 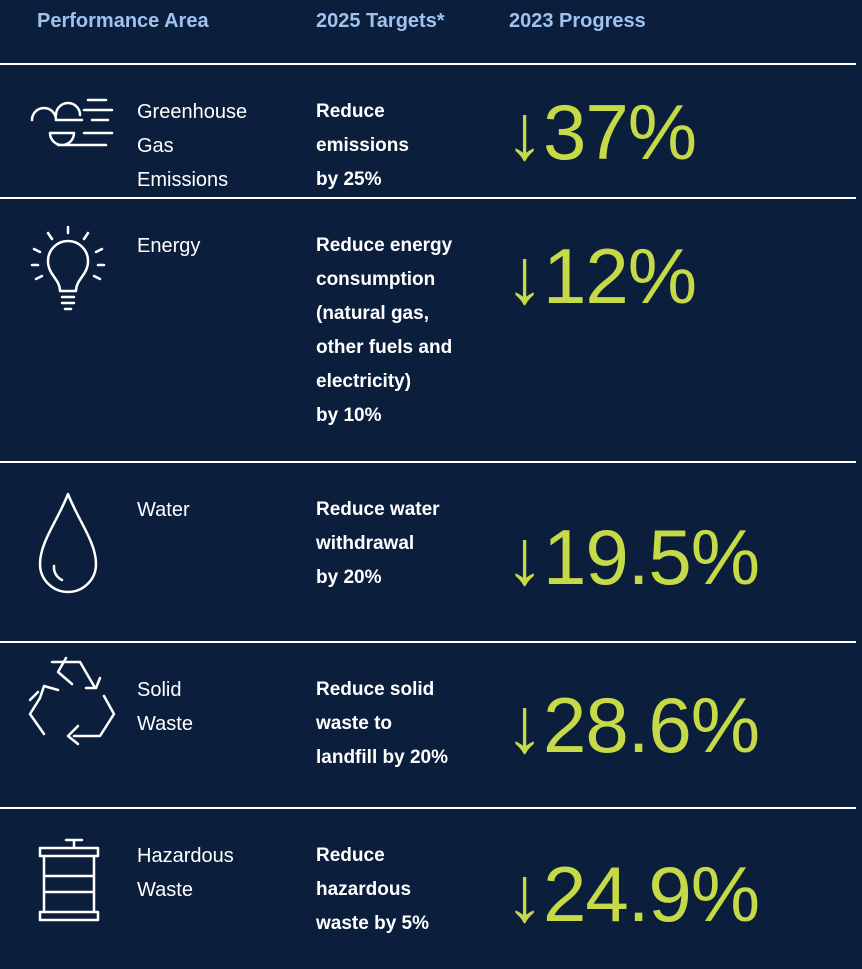 I want to click on target-line: Reduce water, so click(x=378, y=509).